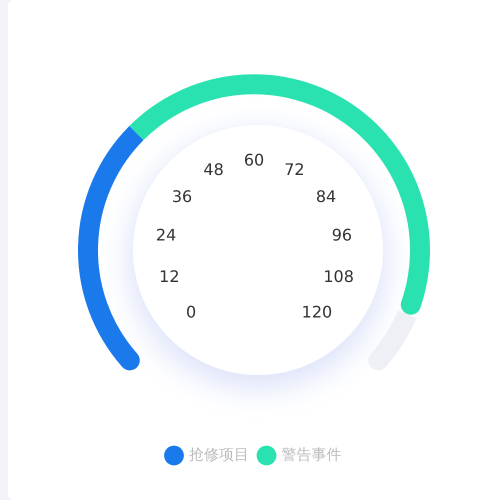  Describe the element at coordinates (182, 196) in the screenshot. I see `text: 36` at that location.